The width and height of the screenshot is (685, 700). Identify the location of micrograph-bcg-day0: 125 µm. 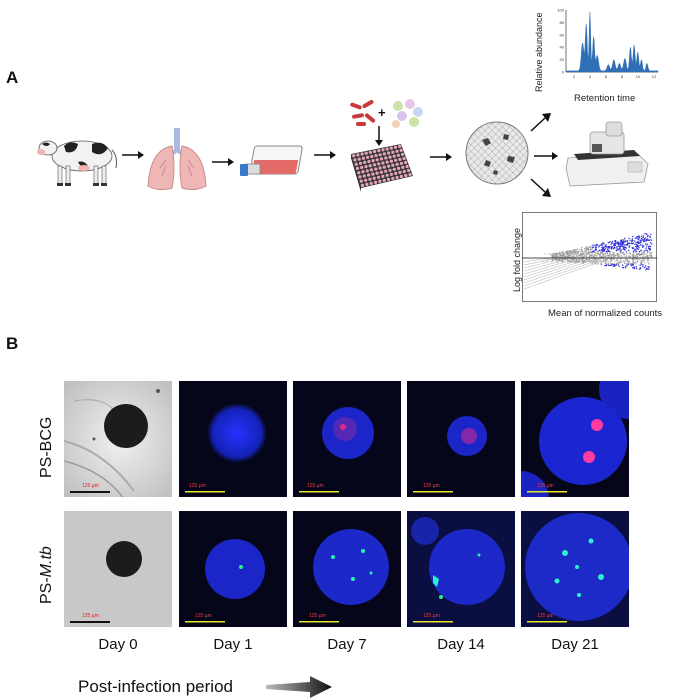
(118, 439).